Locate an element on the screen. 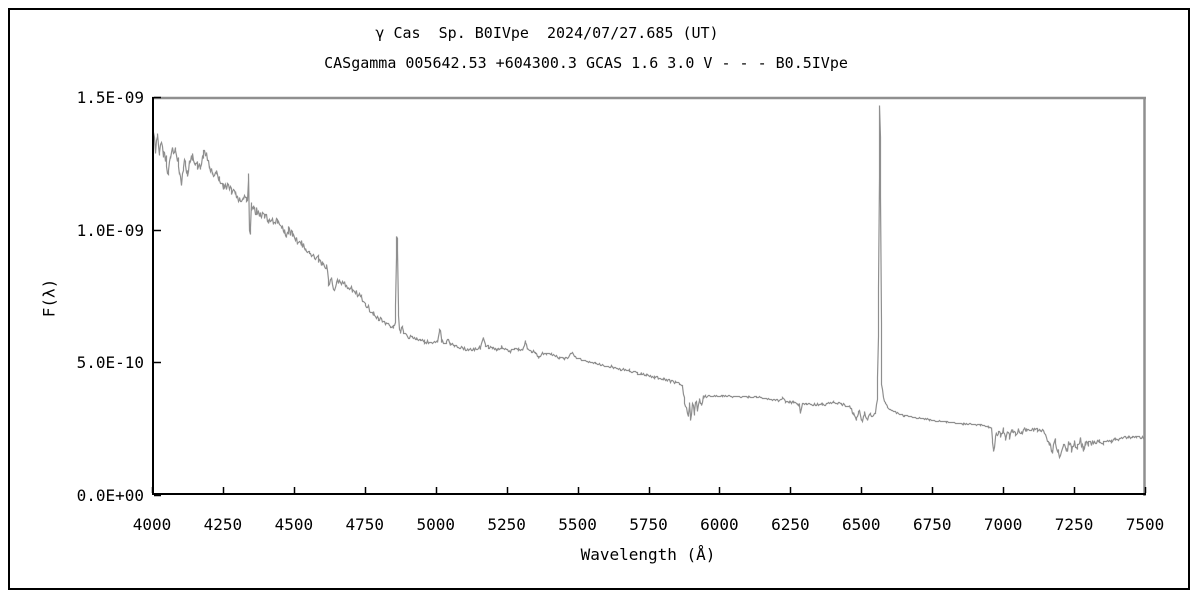 The image size is (1200, 600). x-tick-label: 6750 is located at coordinates (932, 524).